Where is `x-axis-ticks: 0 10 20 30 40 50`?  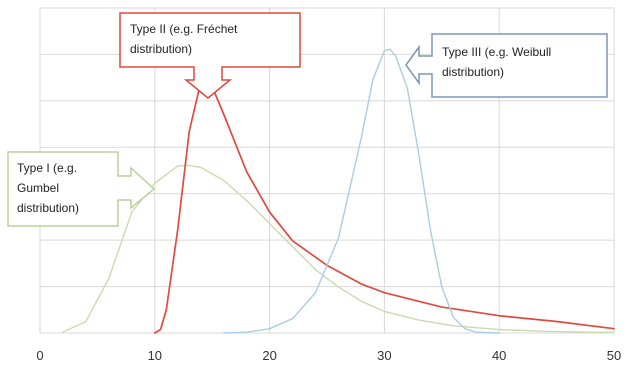 x-axis-ticks: 0 10 20 30 40 50 is located at coordinates (328, 355).